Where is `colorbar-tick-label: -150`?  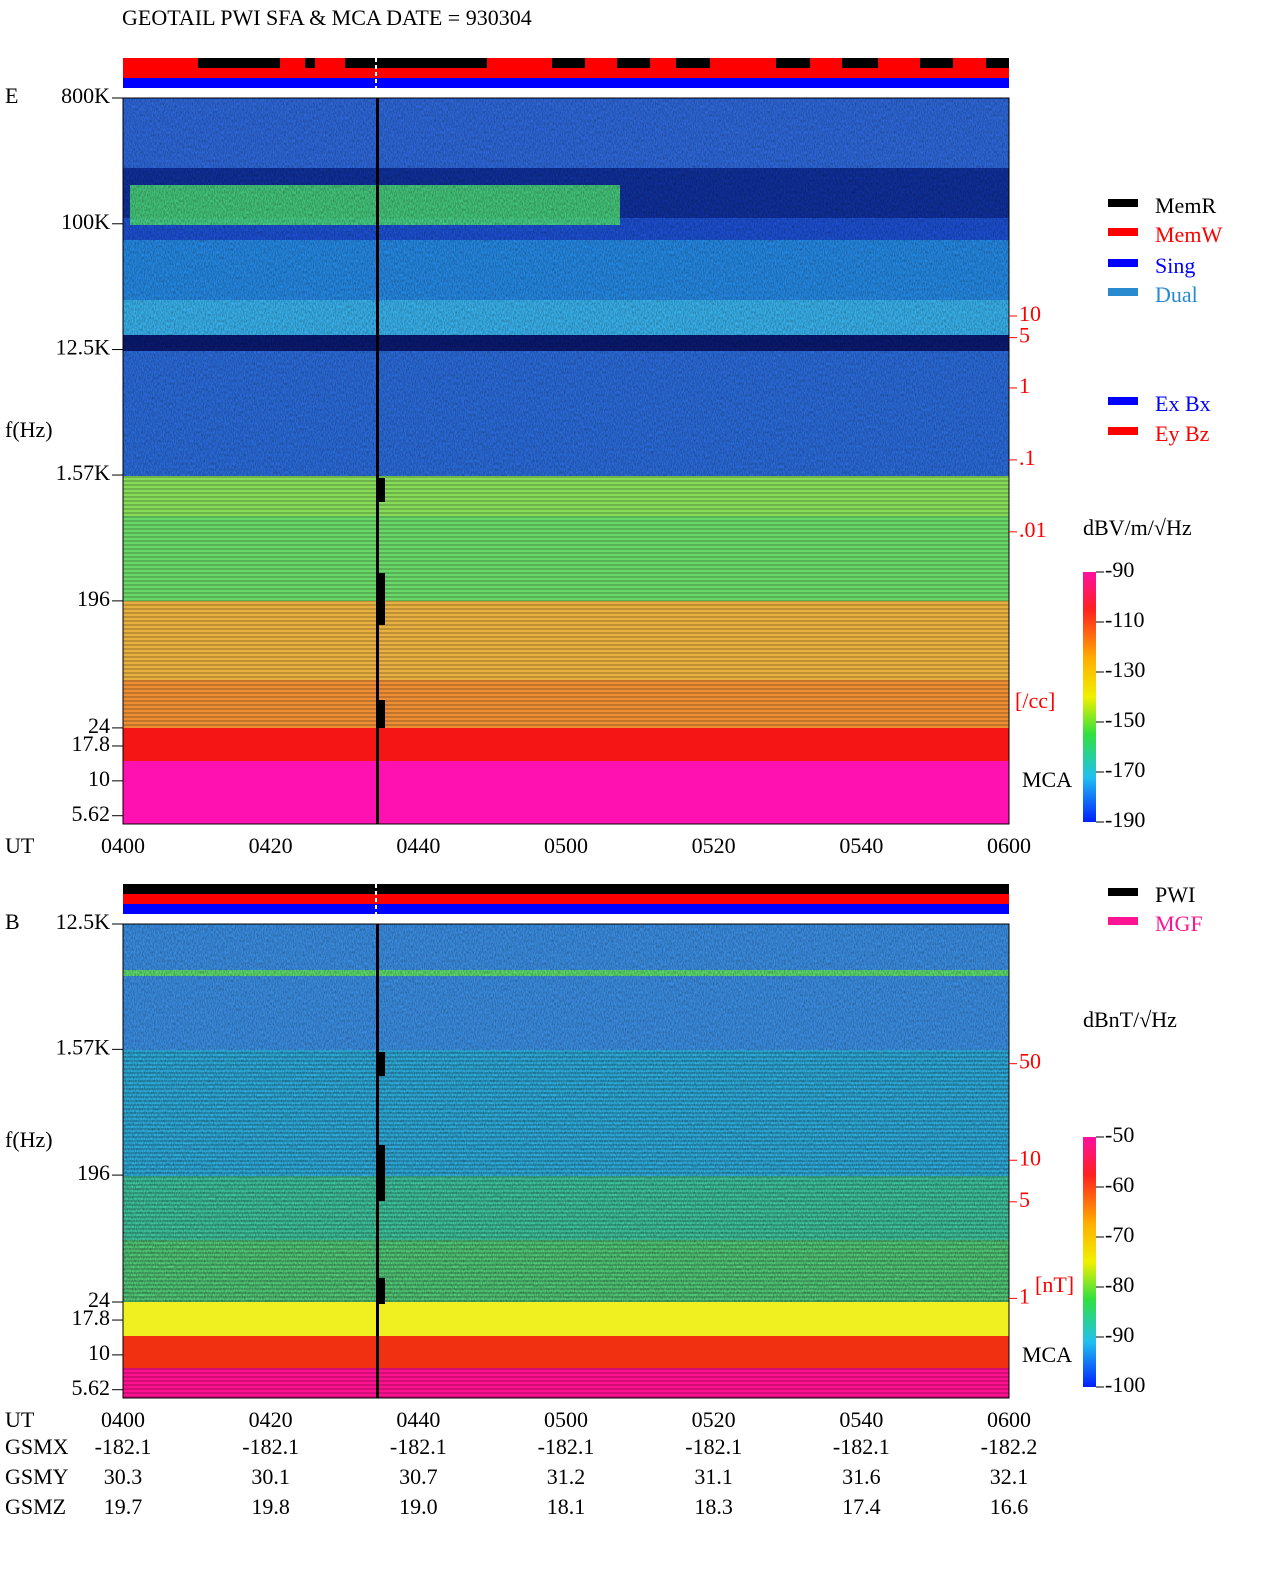 colorbar-tick-label: -150 is located at coordinates (1125, 719).